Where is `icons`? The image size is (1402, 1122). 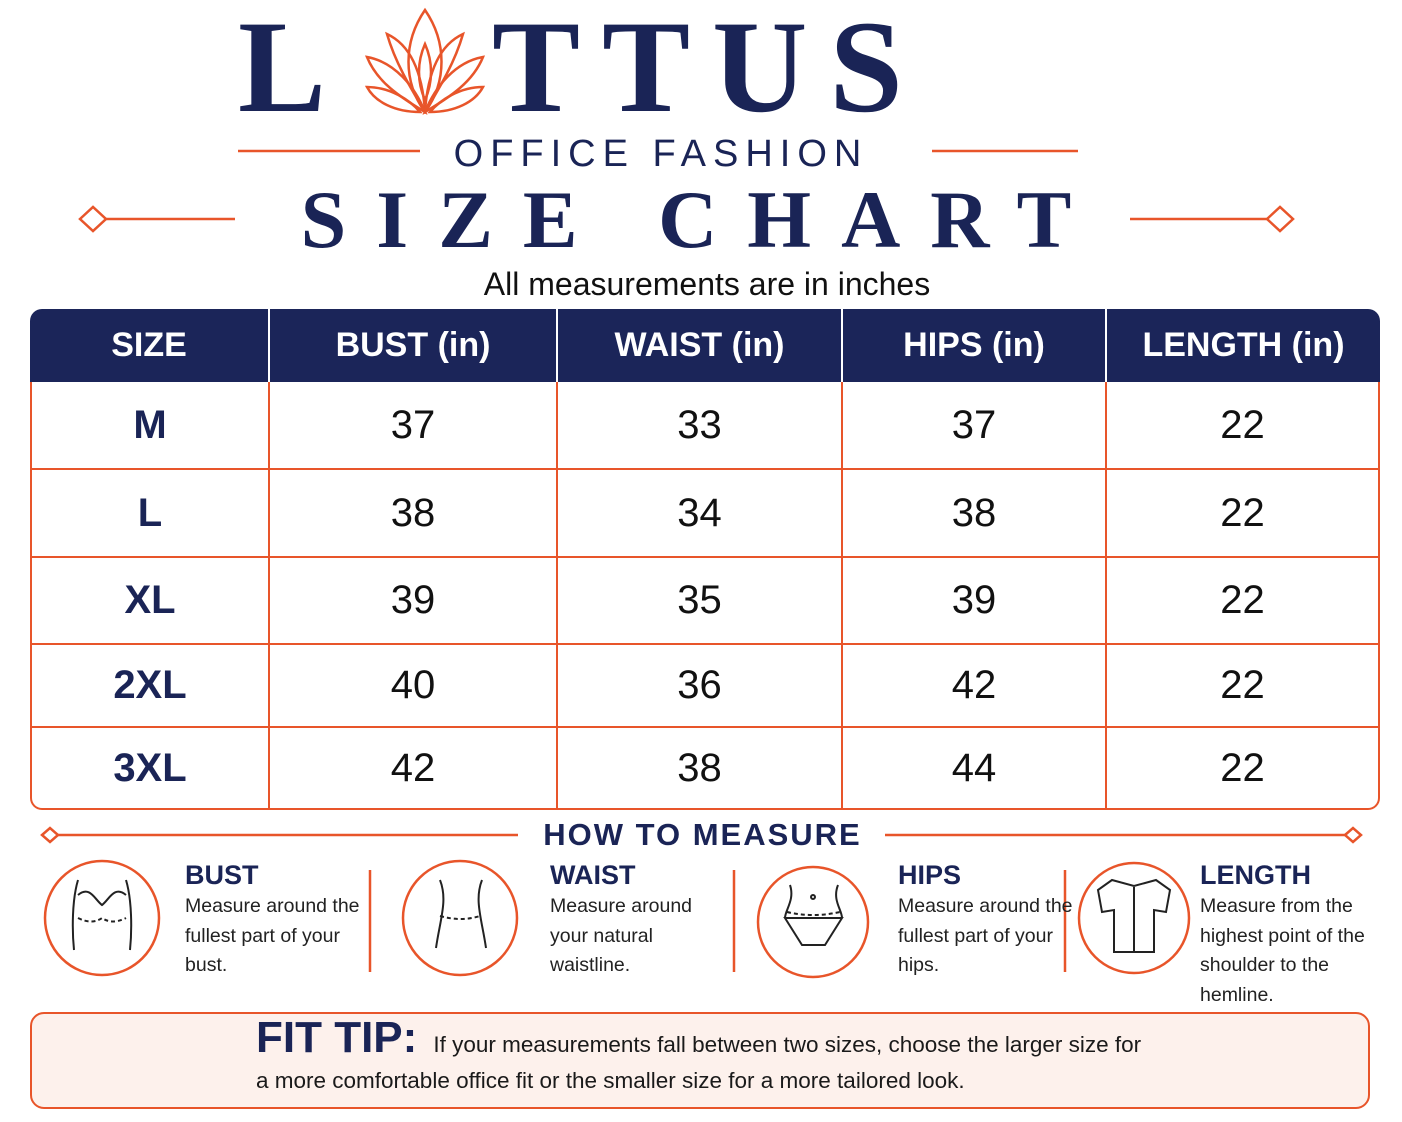 icons is located at coordinates (621, 915).